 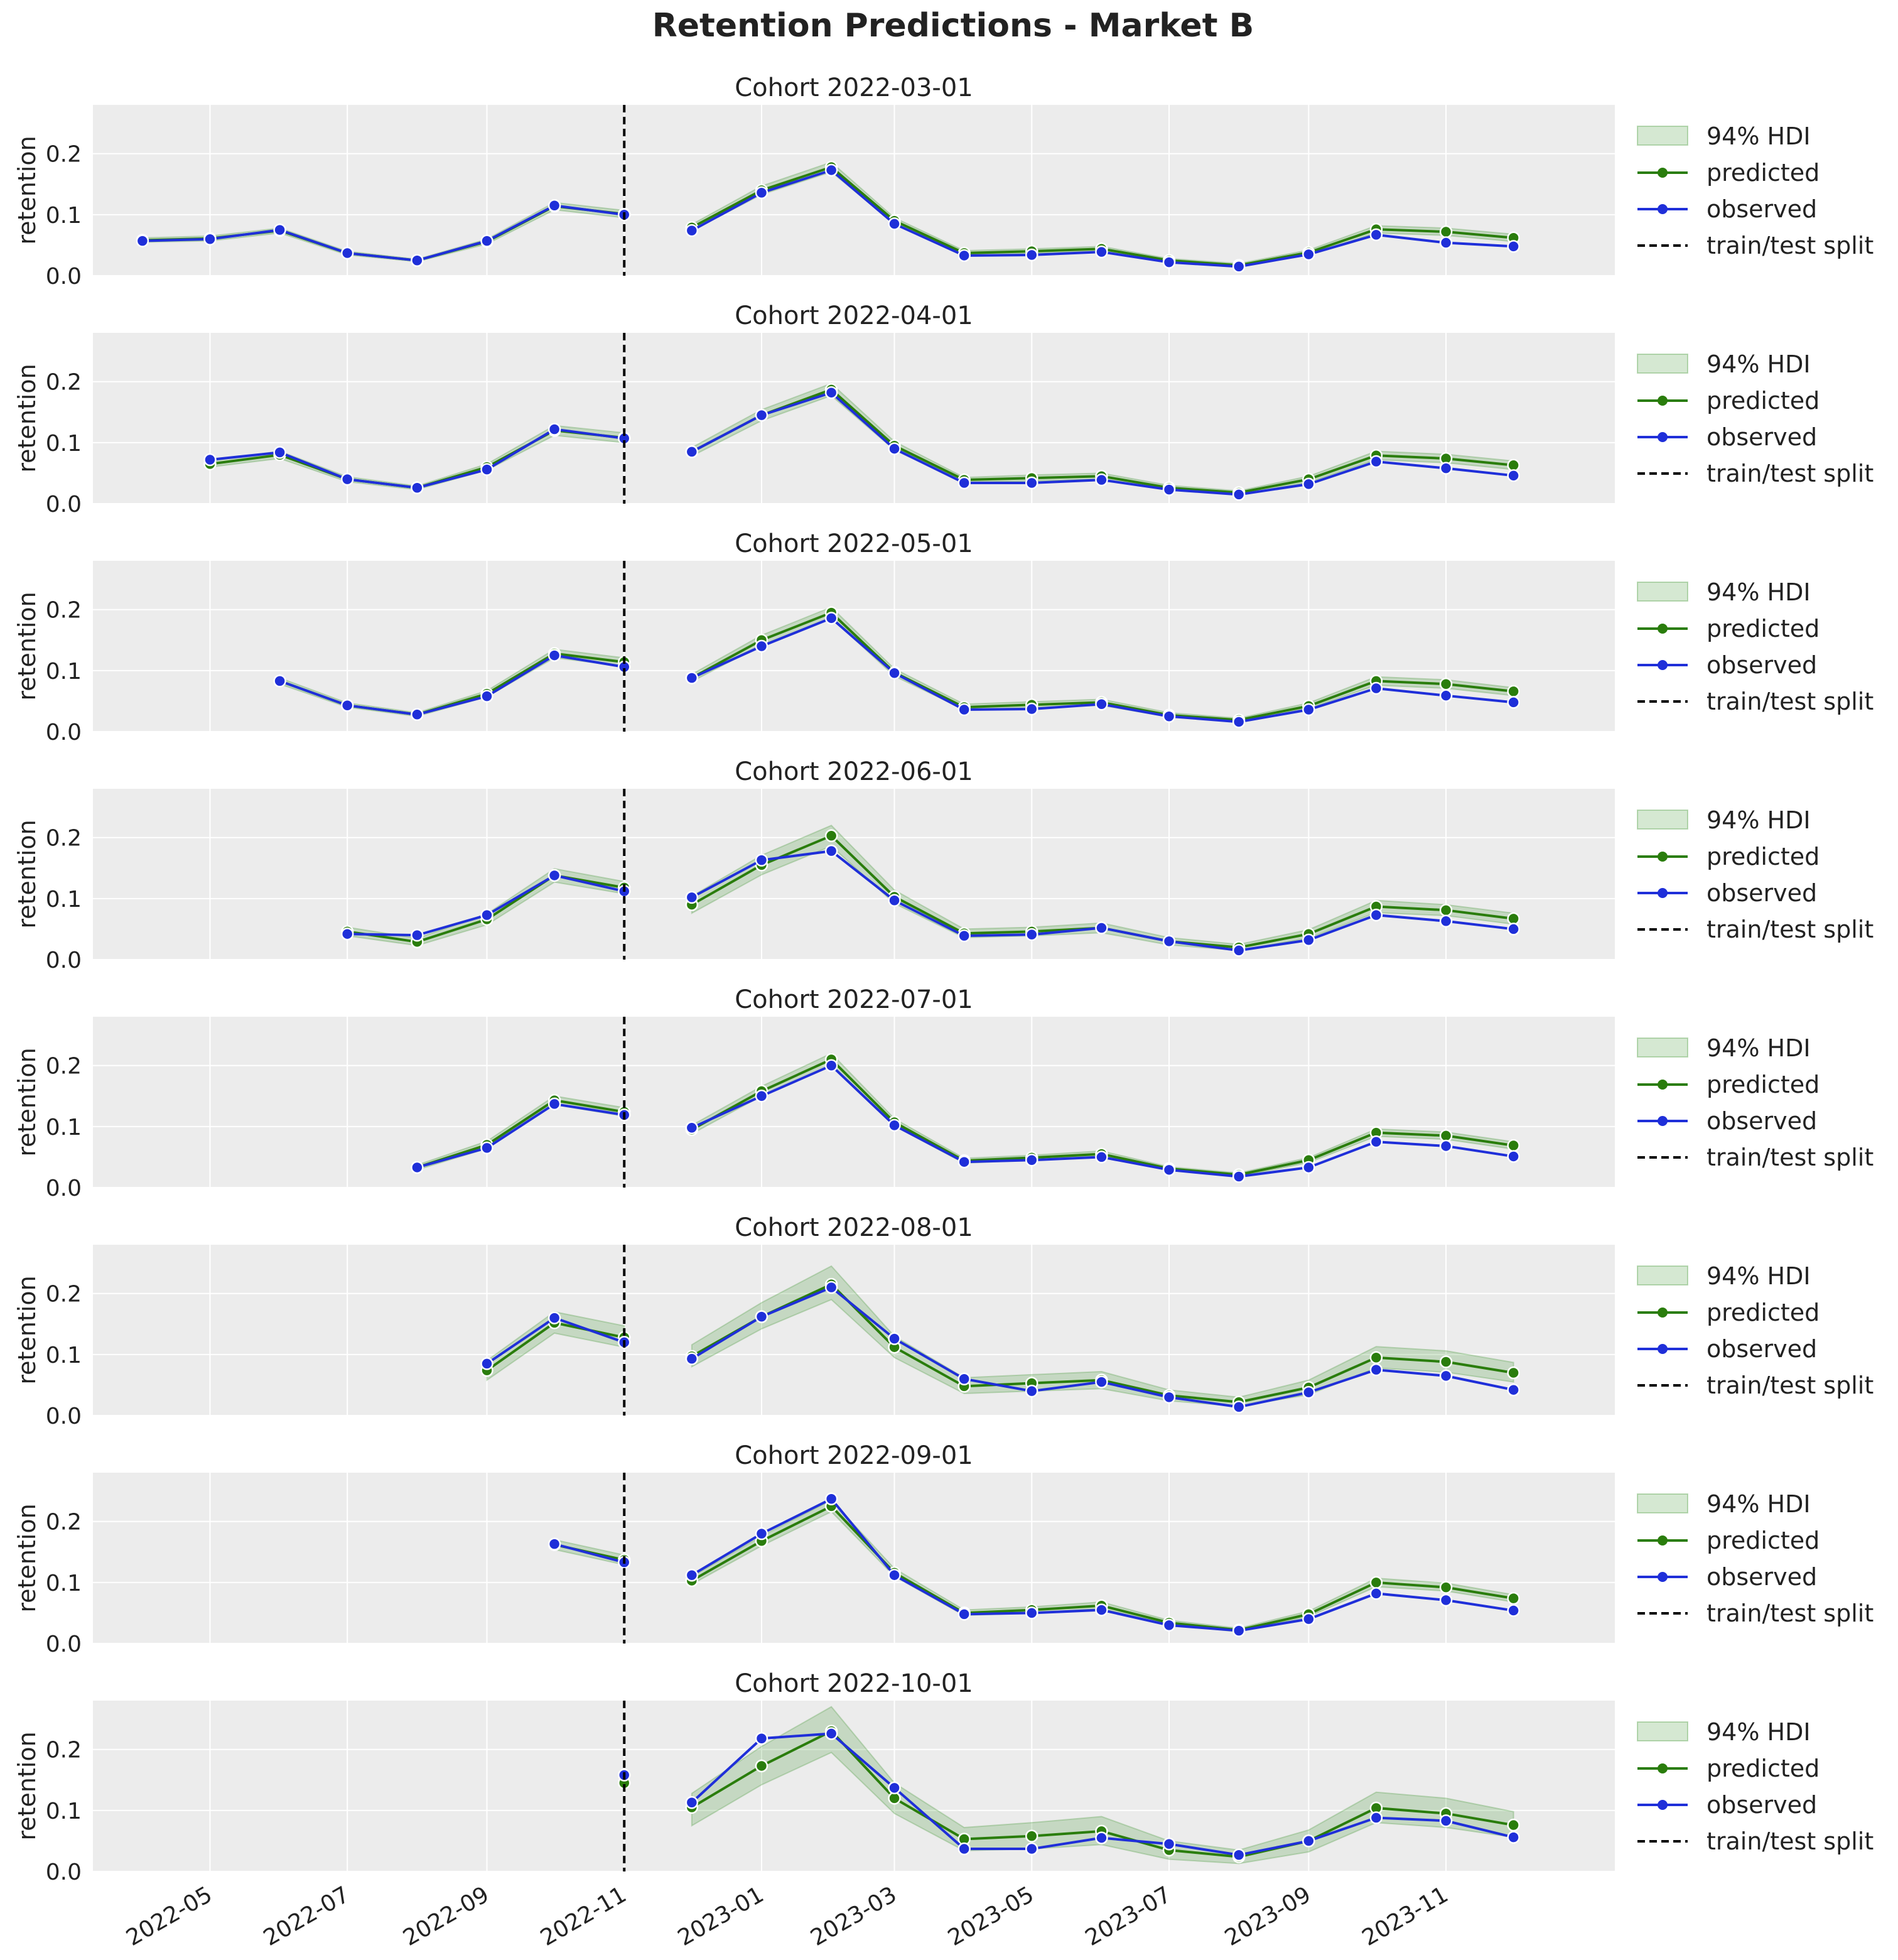 What do you see at coordinates (1128, 1916) in the screenshot?
I see `x-tick-label: 2023-07` at bounding box center [1128, 1916].